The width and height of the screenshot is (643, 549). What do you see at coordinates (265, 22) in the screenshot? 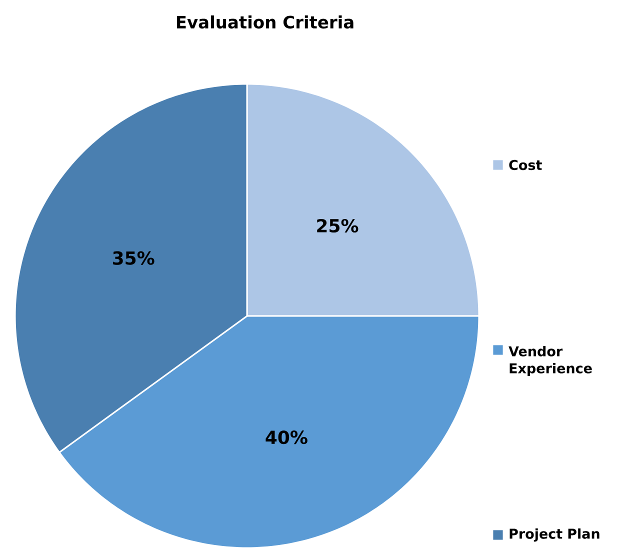
I see `chart-title: Evaluation Criteria` at bounding box center [265, 22].